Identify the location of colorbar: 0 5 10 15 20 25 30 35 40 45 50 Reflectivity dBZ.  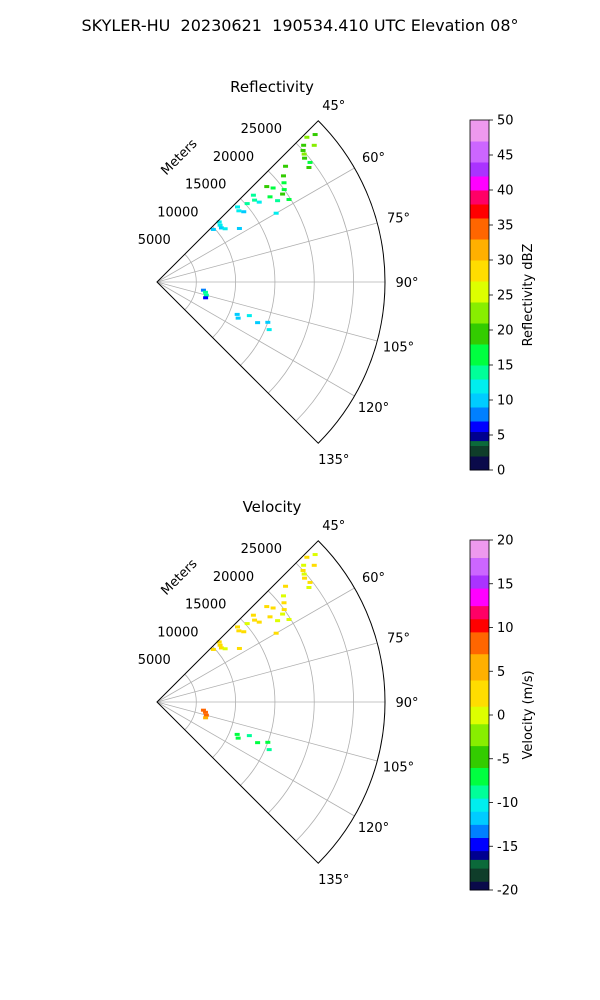
(502, 296).